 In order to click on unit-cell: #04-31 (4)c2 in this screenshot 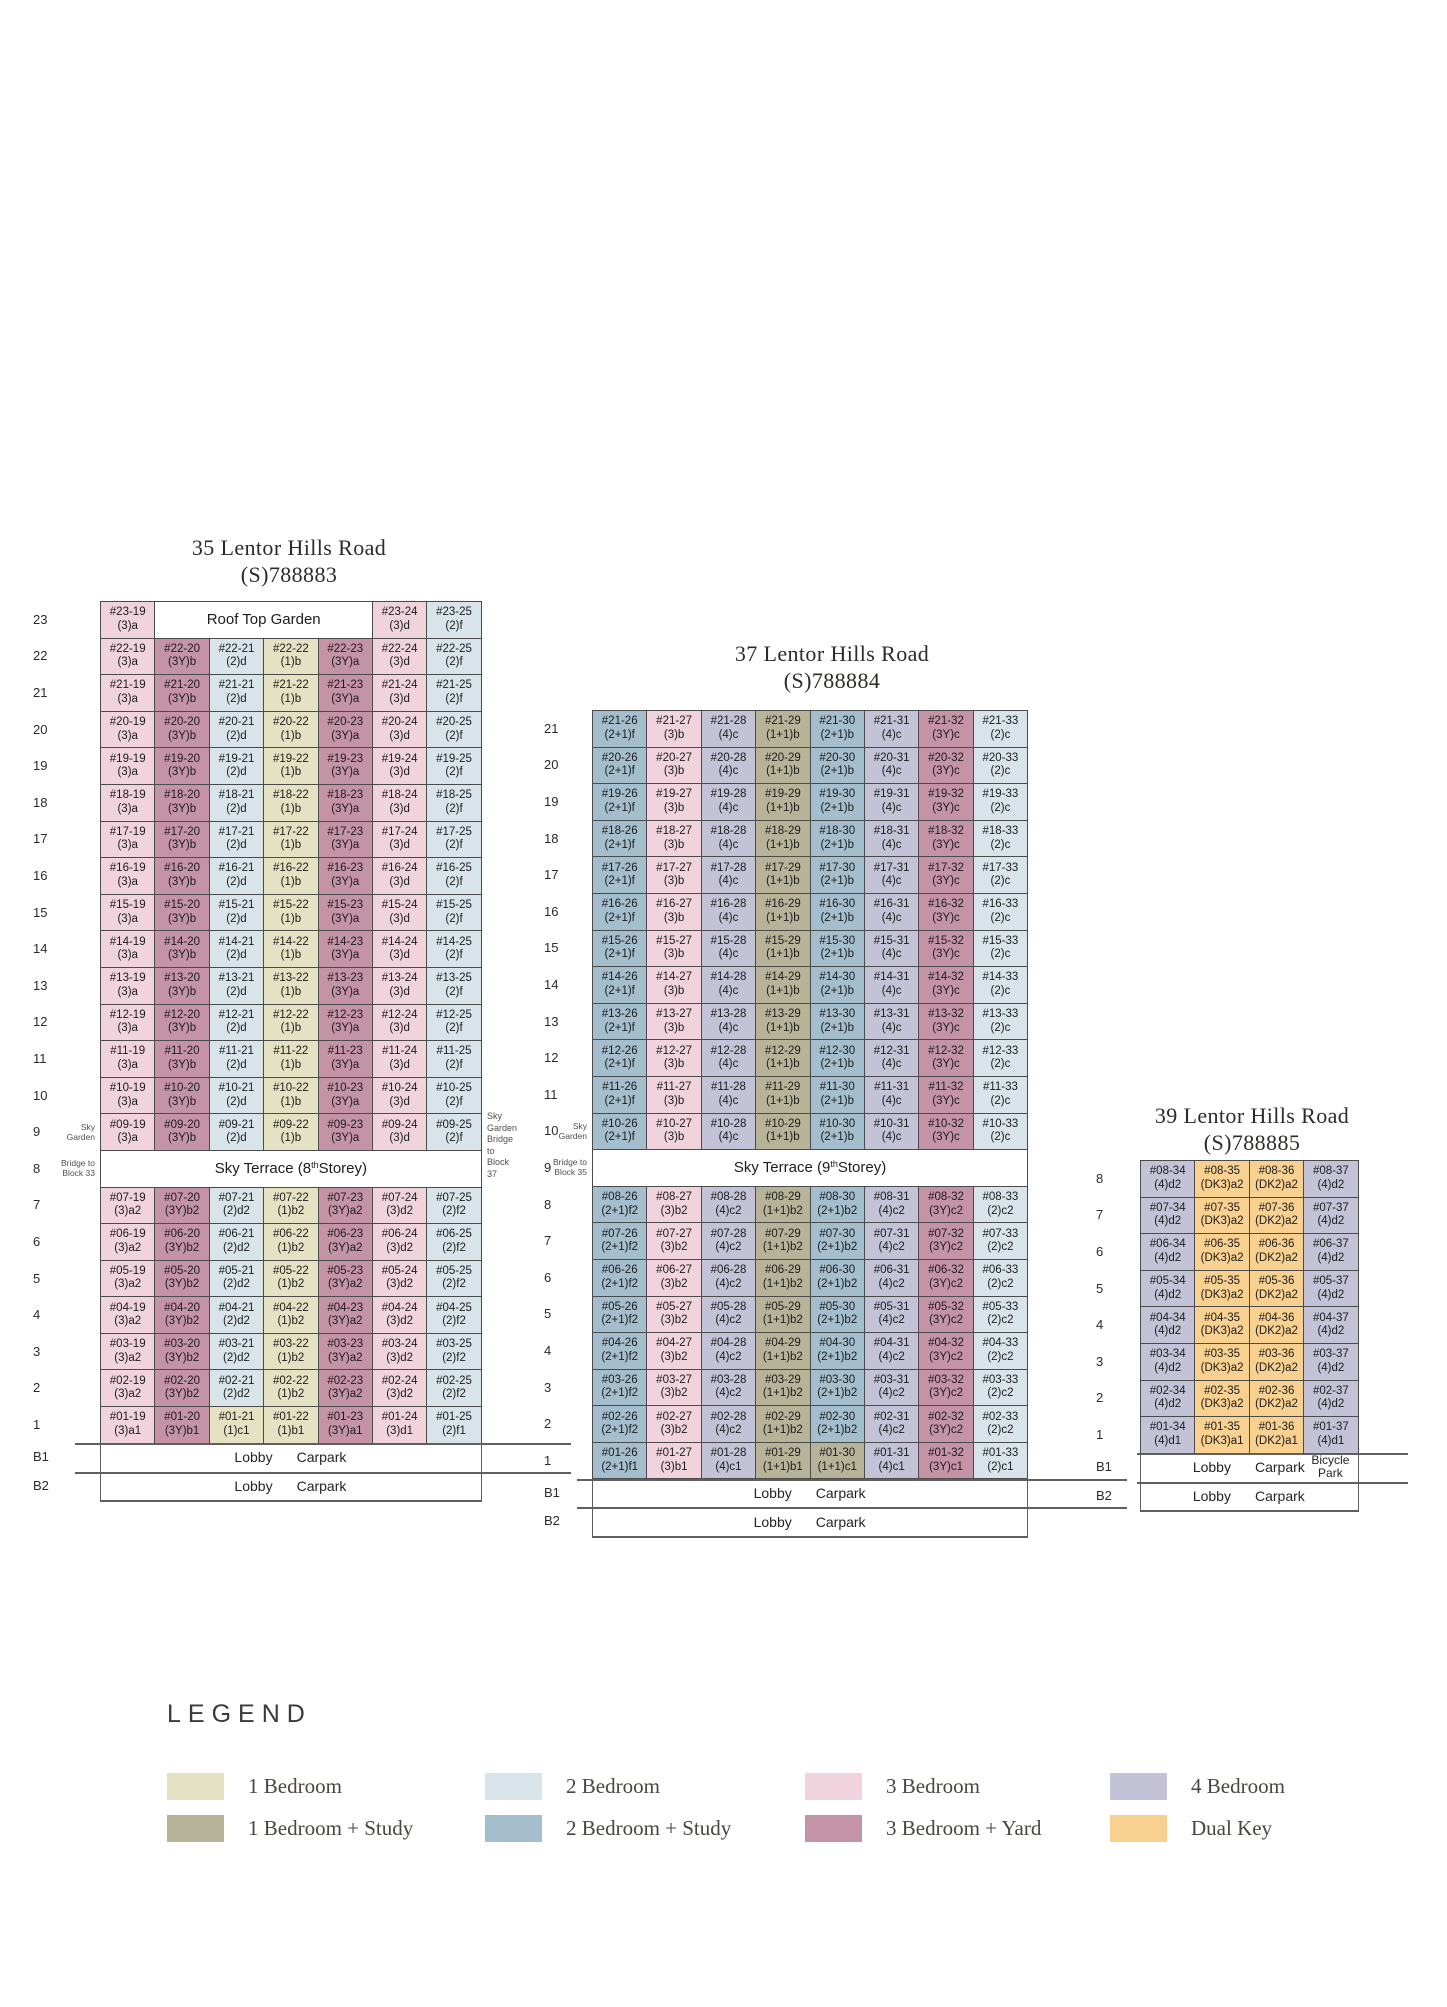, I will do `click(891, 1350)`.